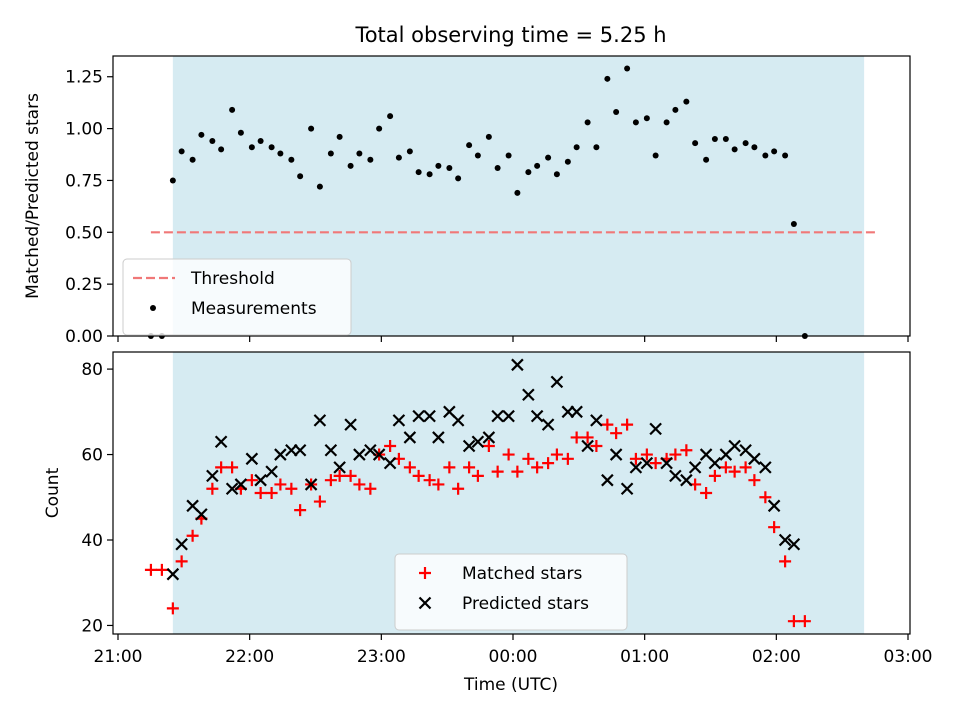  What do you see at coordinates (84, 233) in the screenshot?
I see `y-tick-label: 0.50` at bounding box center [84, 233].